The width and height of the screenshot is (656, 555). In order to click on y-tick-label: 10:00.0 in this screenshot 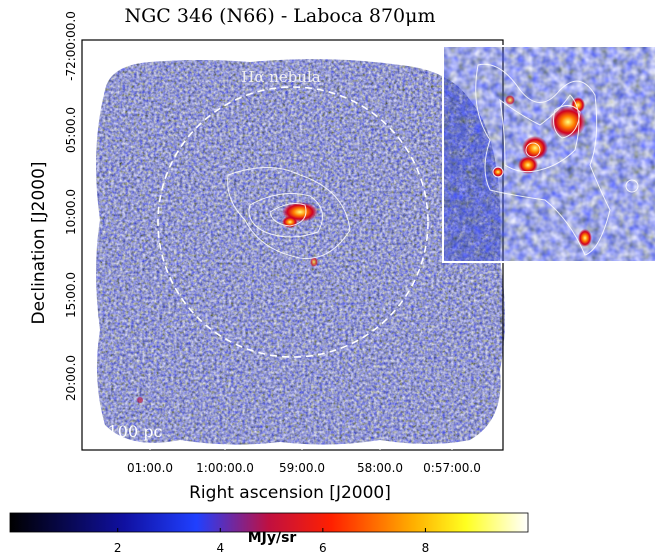, I will do `click(71, 212)`.